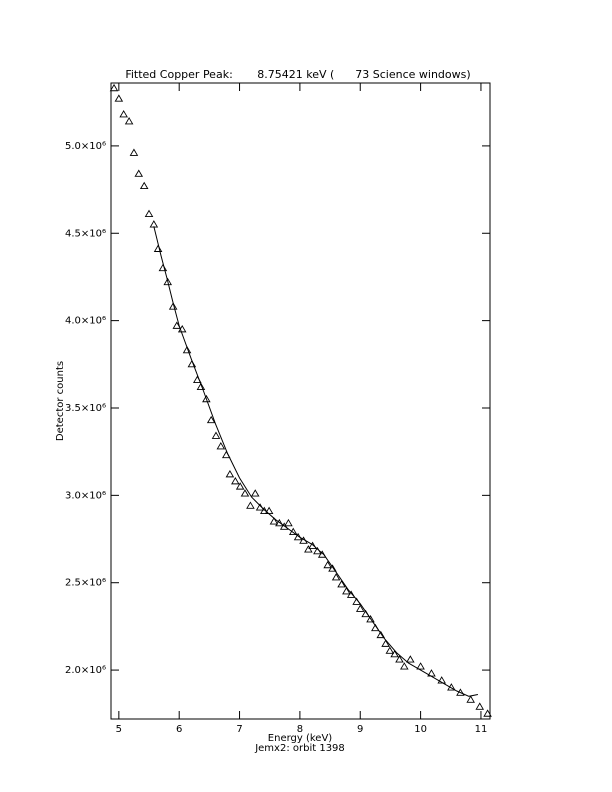  Describe the element at coordinates (85, 583) in the screenshot. I see `y-tick-label: 2.5×10⁶` at that location.